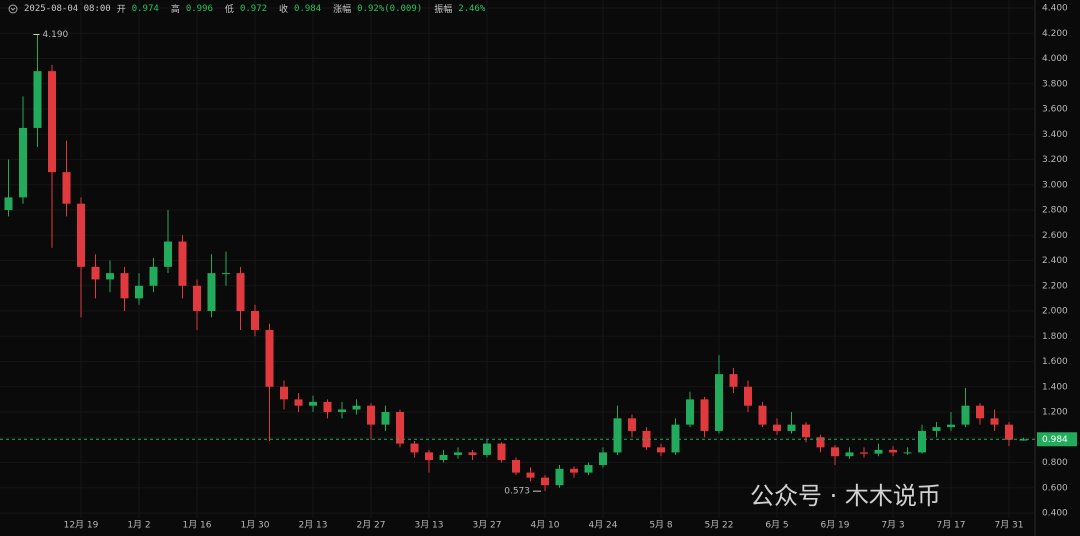 The image size is (1080, 536). What do you see at coordinates (1055, 286) in the screenshot?
I see `y-tick-label: 2.200` at bounding box center [1055, 286].